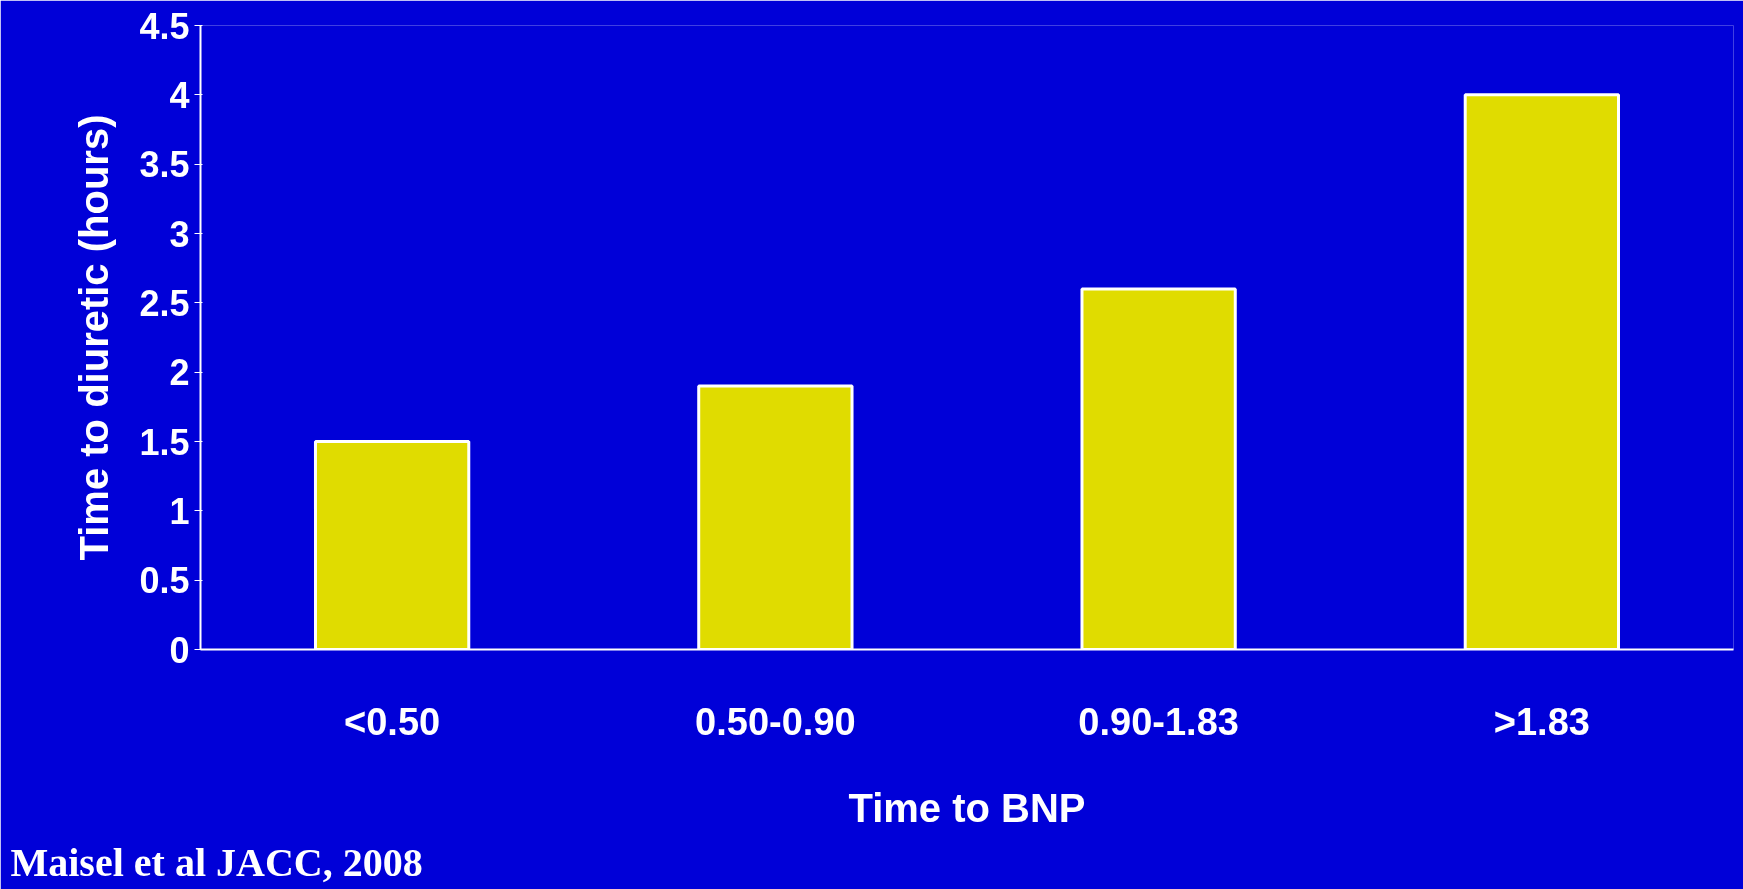 The image size is (1743, 889). What do you see at coordinates (1541, 721) in the screenshot?
I see `x-tick-label: >1.83` at bounding box center [1541, 721].